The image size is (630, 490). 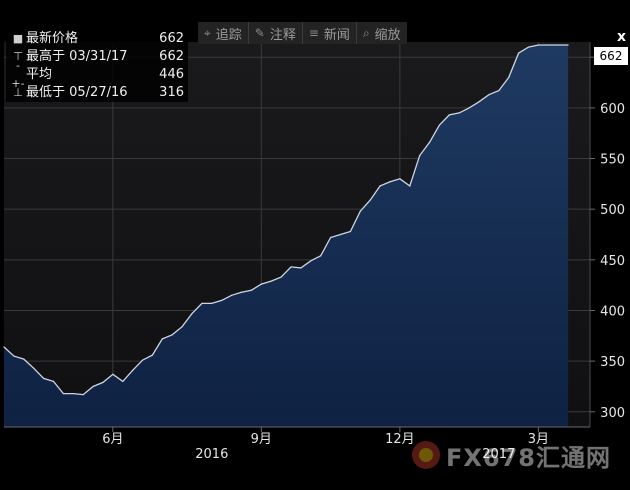 I want to click on close-button: x, so click(x=621, y=37).